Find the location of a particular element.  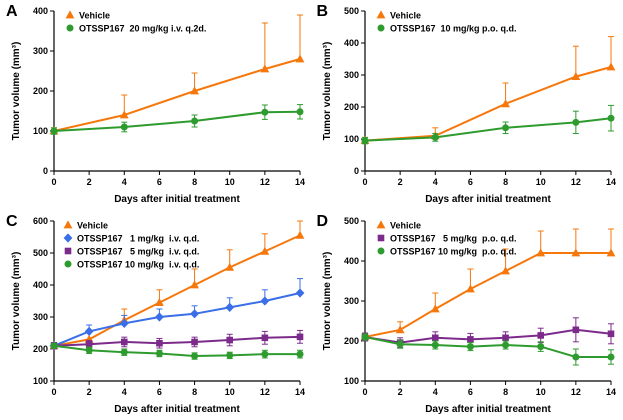

panel-d-label: D is located at coordinates (322, 221).